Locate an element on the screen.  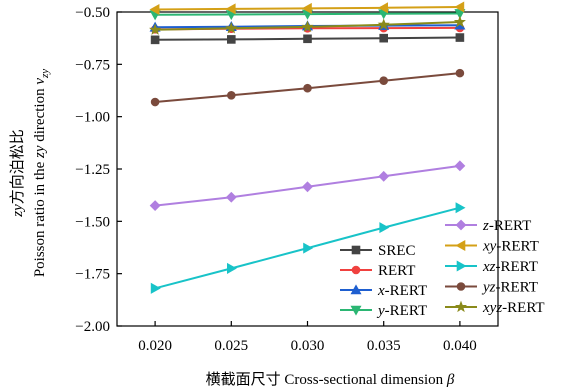
legend-label: xyz-RERT is located at coordinates (513, 308).